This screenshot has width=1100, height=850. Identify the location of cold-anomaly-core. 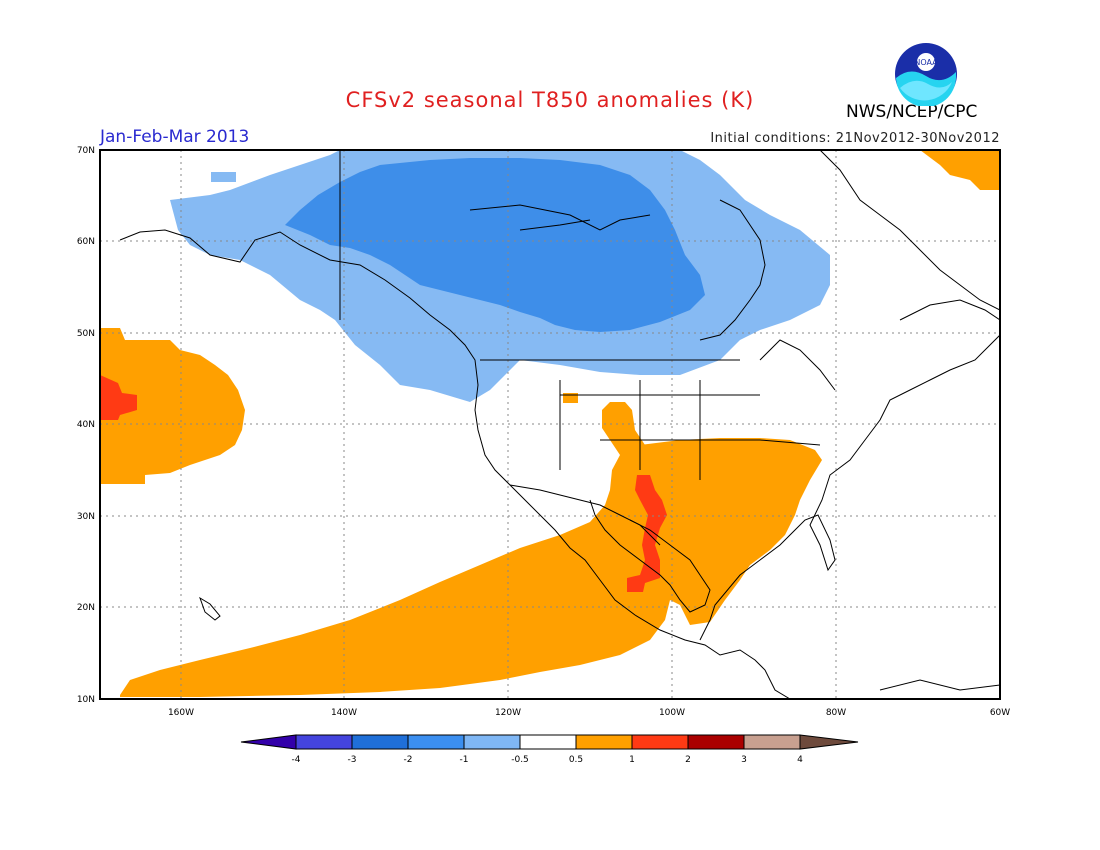
(495, 245).